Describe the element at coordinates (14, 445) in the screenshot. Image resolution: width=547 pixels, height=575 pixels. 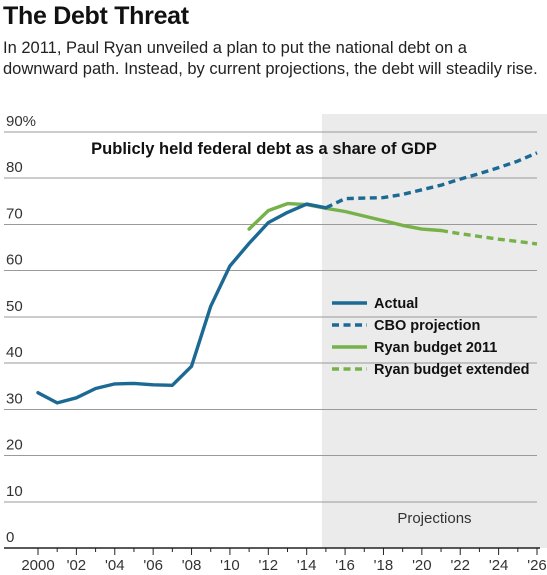
I see `y-tick-label: 20` at that location.